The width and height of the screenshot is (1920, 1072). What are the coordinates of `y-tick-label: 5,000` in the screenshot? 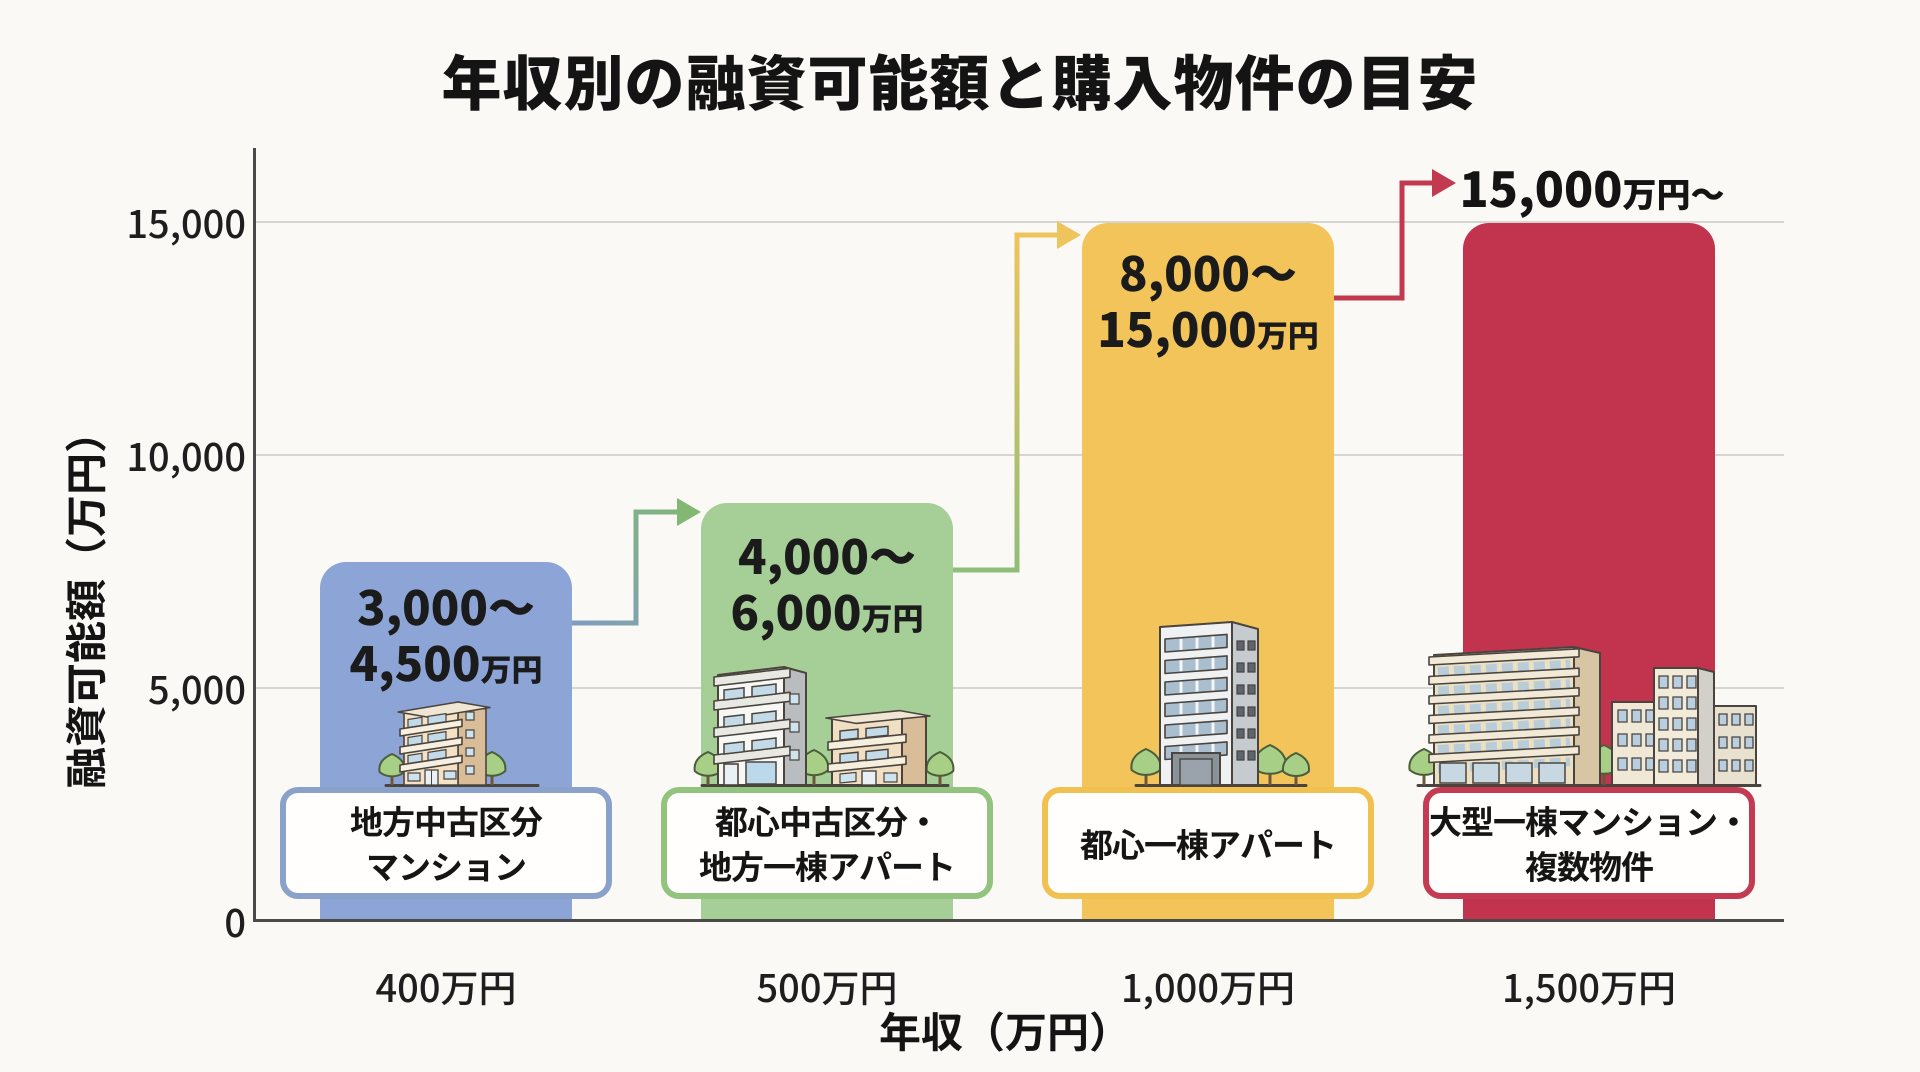 It's located at (197, 687).